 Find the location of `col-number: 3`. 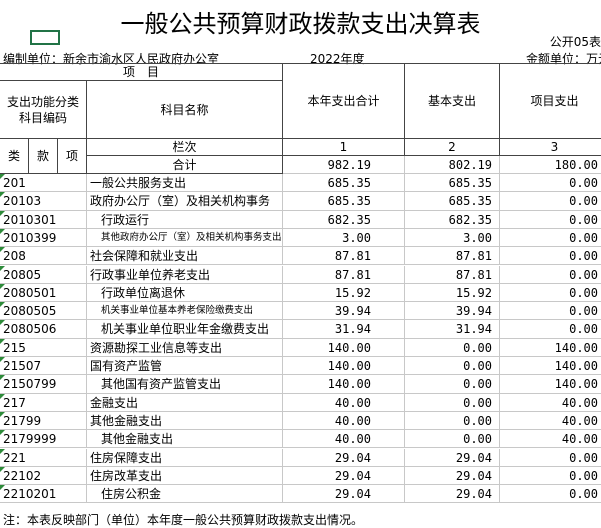

col-number: 3 is located at coordinates (550, 147).